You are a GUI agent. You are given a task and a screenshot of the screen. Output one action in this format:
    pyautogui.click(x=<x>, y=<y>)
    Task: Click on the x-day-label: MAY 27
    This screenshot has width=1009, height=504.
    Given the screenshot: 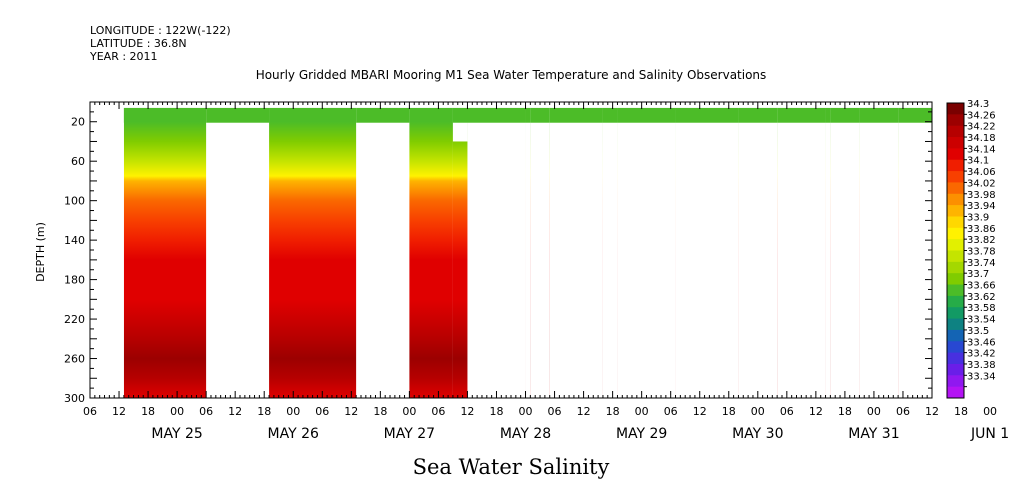 What is the action you would take?
    pyautogui.click(x=409, y=434)
    